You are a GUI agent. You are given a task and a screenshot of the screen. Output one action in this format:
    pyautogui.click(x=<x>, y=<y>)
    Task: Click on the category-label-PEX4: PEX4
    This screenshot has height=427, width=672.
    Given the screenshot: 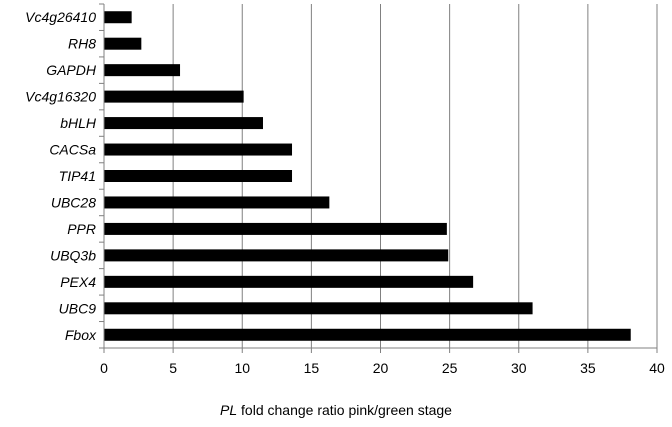 What is the action you would take?
    pyautogui.click(x=78, y=282)
    